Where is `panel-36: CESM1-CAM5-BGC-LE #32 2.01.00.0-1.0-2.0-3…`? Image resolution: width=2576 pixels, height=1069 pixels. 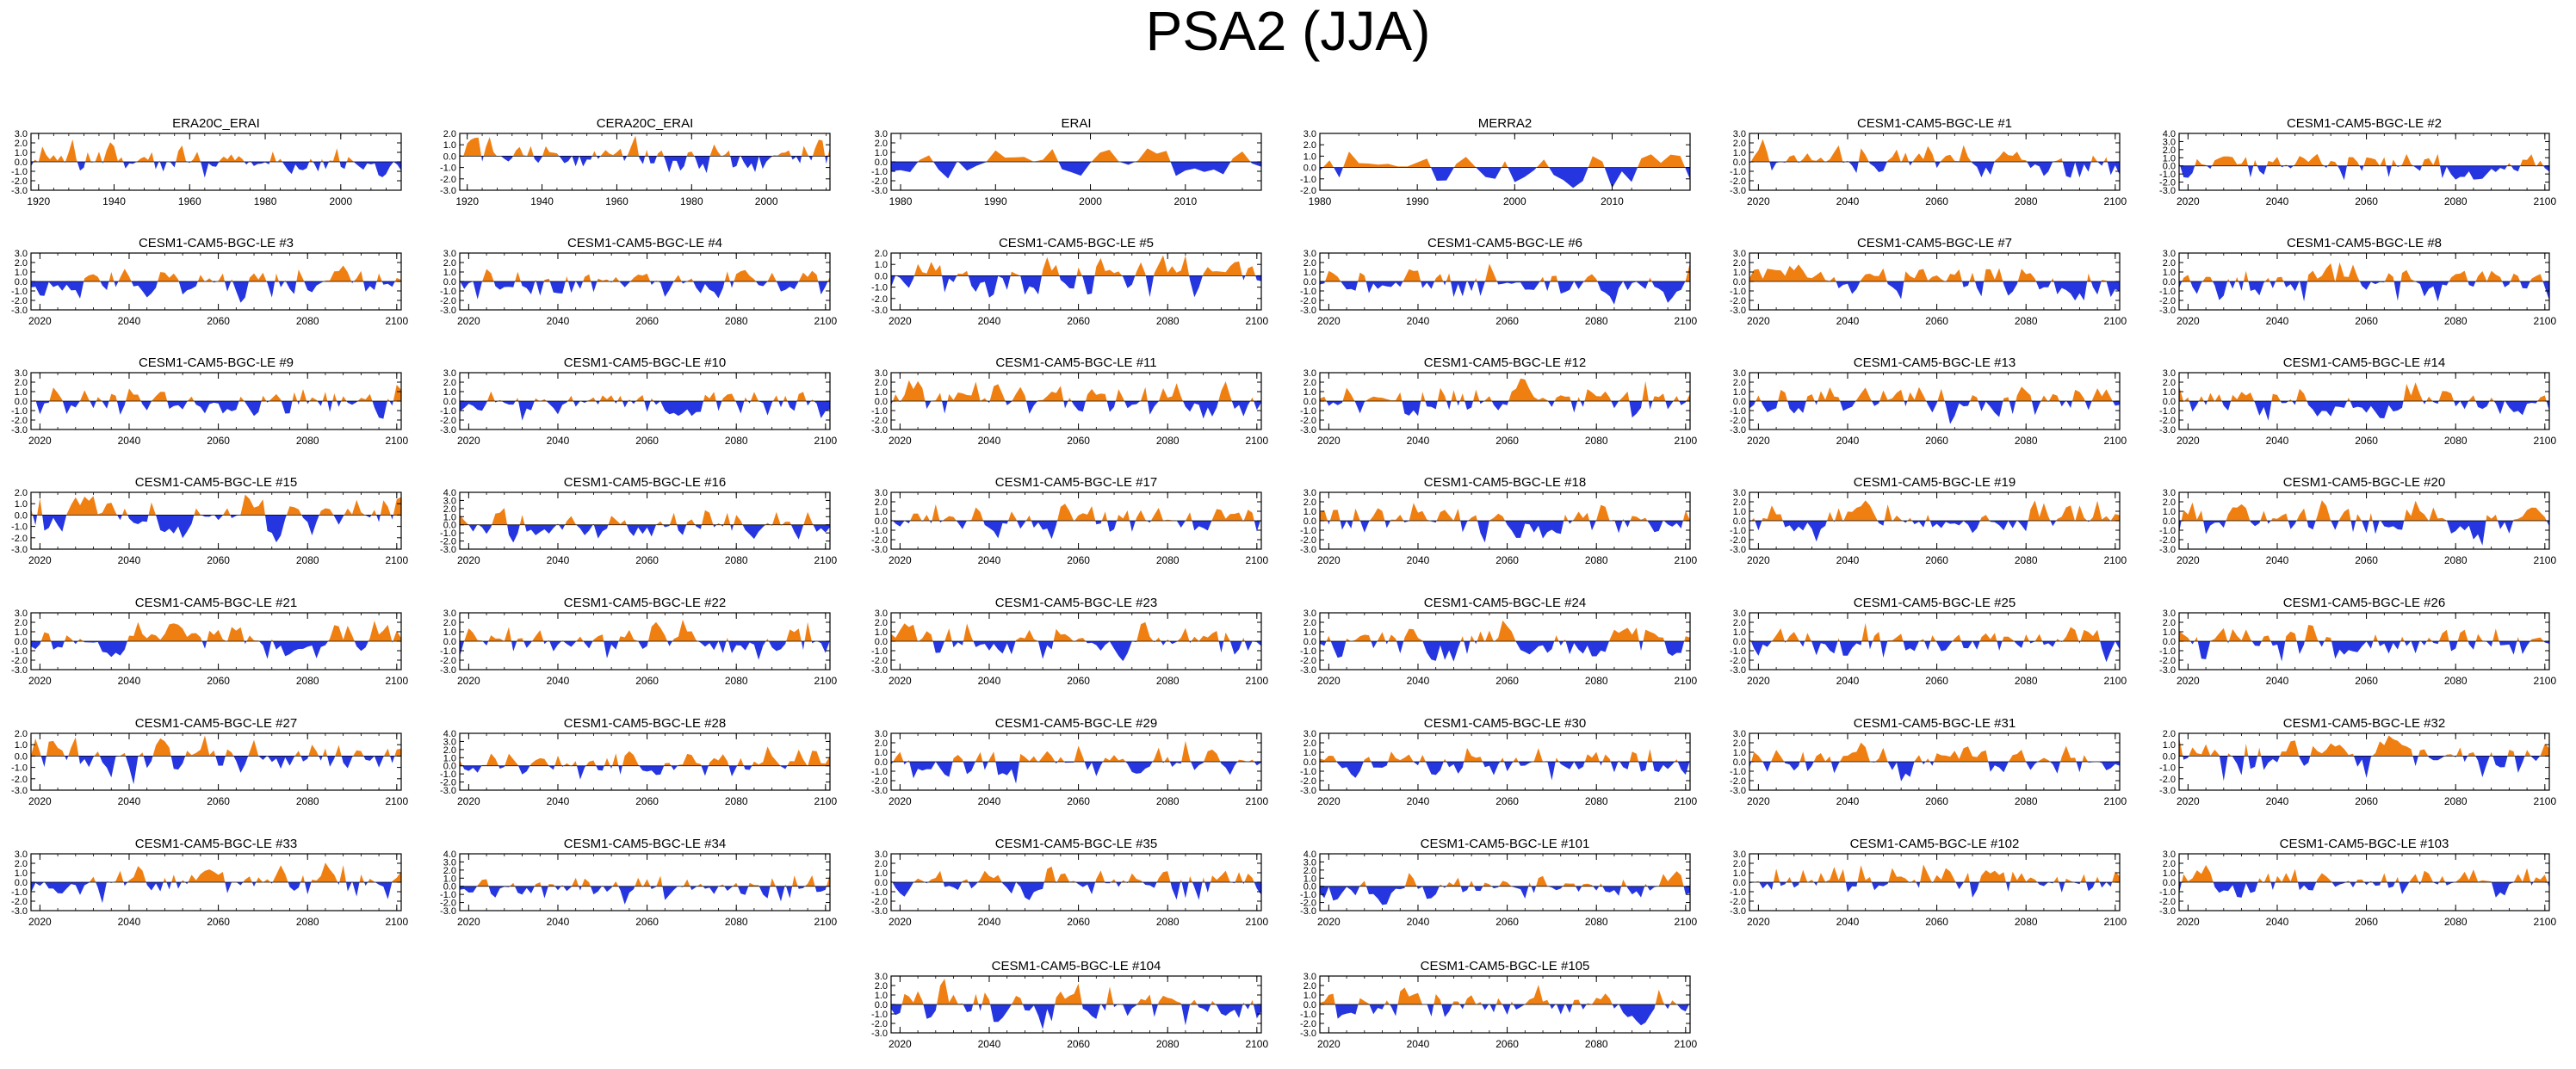
panel-36: CESM1-CAM5-BGC-LE #32 2.01.00.0-1.0-2.0-3… is located at coordinates (2357, 762).